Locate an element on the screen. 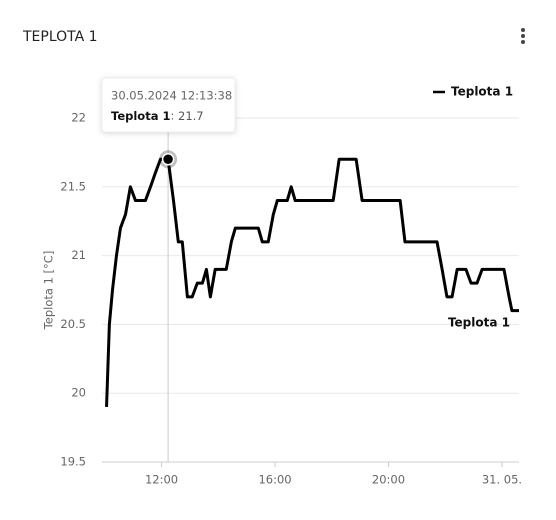 The height and width of the screenshot is (520, 556). tooltip-number: 21.7 is located at coordinates (191, 116).